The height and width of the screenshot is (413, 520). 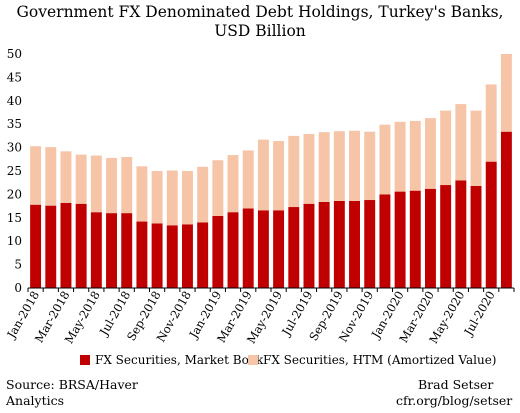 What do you see at coordinates (187, 198) in the screenshot?
I see `bar-htm-Nov-2018` at bounding box center [187, 198].